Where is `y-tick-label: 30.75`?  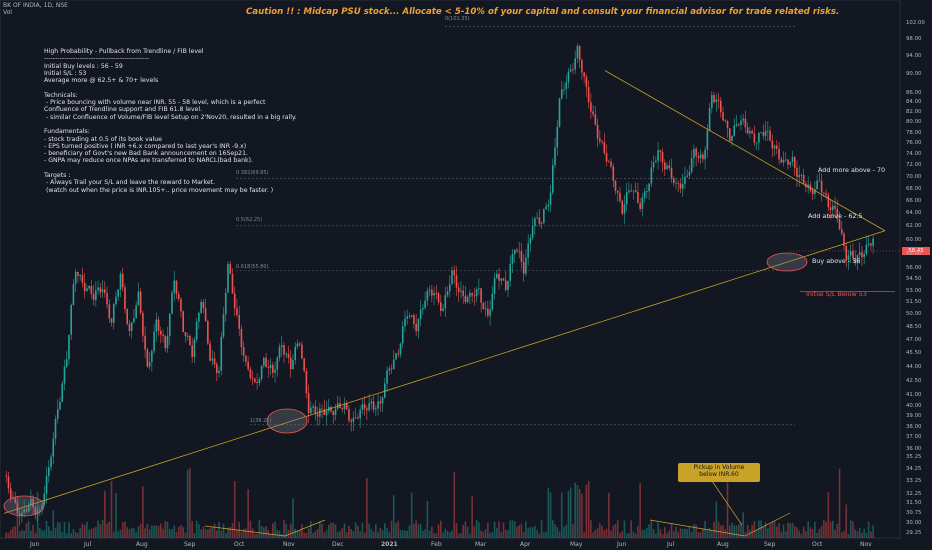 y-tick-label: 30.75 is located at coordinates (914, 513).